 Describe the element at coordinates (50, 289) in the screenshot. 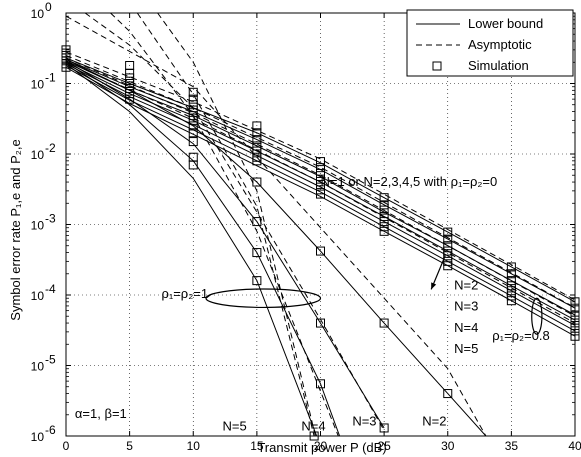

I see `y-tick-exponent: -4` at that location.